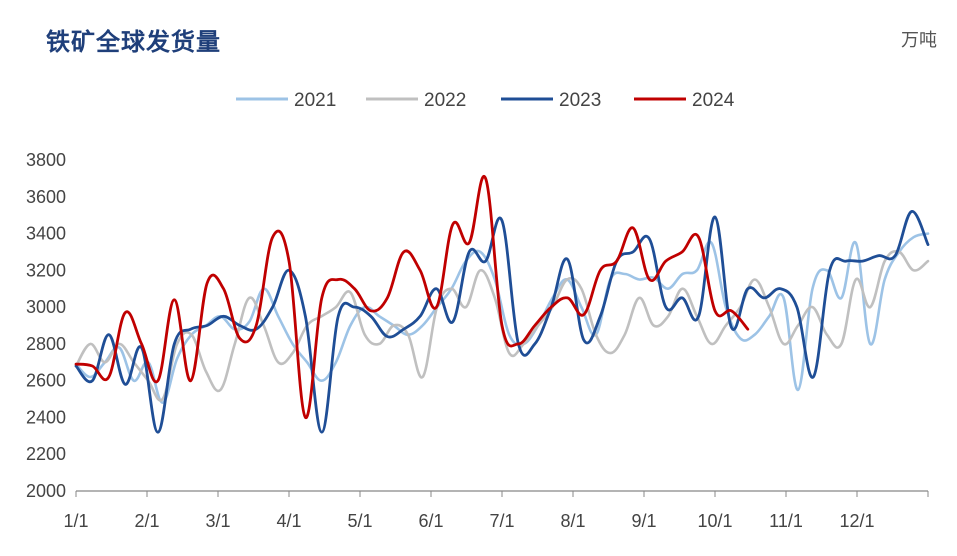 The width and height of the screenshot is (957, 556). What do you see at coordinates (46, 160) in the screenshot?
I see `y-tick-label: 3800` at bounding box center [46, 160].